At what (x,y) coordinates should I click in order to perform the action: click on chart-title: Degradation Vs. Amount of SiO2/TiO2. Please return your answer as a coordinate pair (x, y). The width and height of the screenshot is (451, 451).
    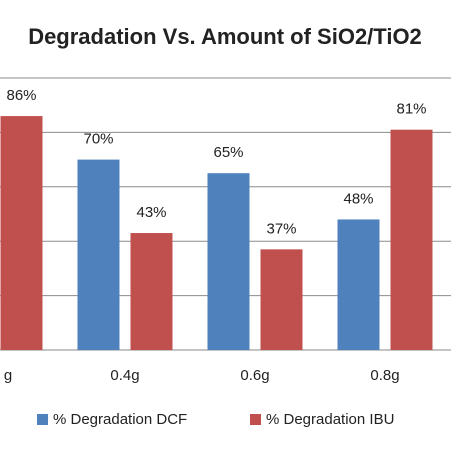
    Looking at the image, I should click on (225, 36).